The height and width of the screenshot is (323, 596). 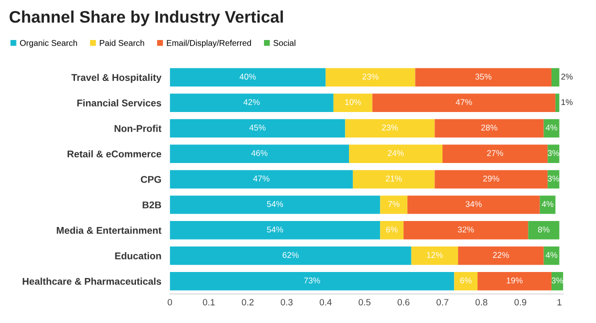 What do you see at coordinates (138, 256) in the screenshot?
I see `y-tick-label: Education` at bounding box center [138, 256].